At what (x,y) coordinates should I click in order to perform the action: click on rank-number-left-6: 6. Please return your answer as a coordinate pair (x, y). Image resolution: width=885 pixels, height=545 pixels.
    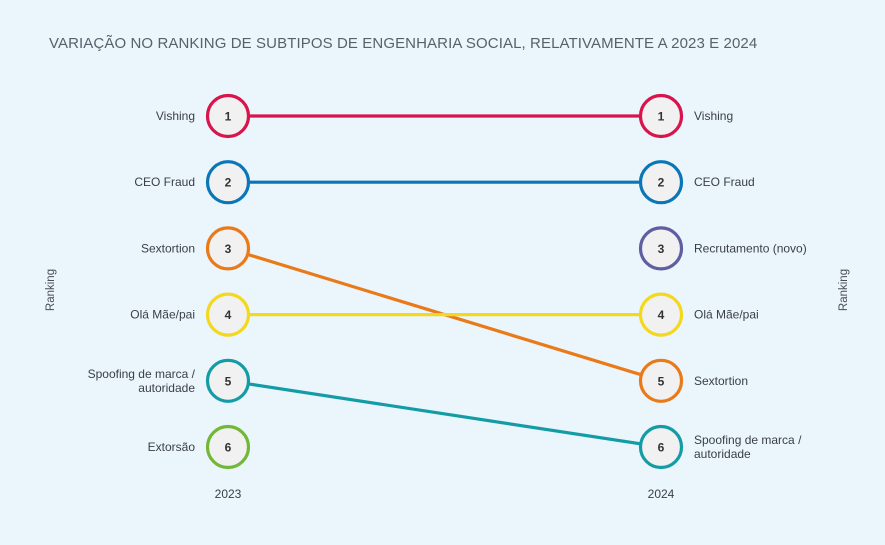
    Looking at the image, I should click on (228, 448).